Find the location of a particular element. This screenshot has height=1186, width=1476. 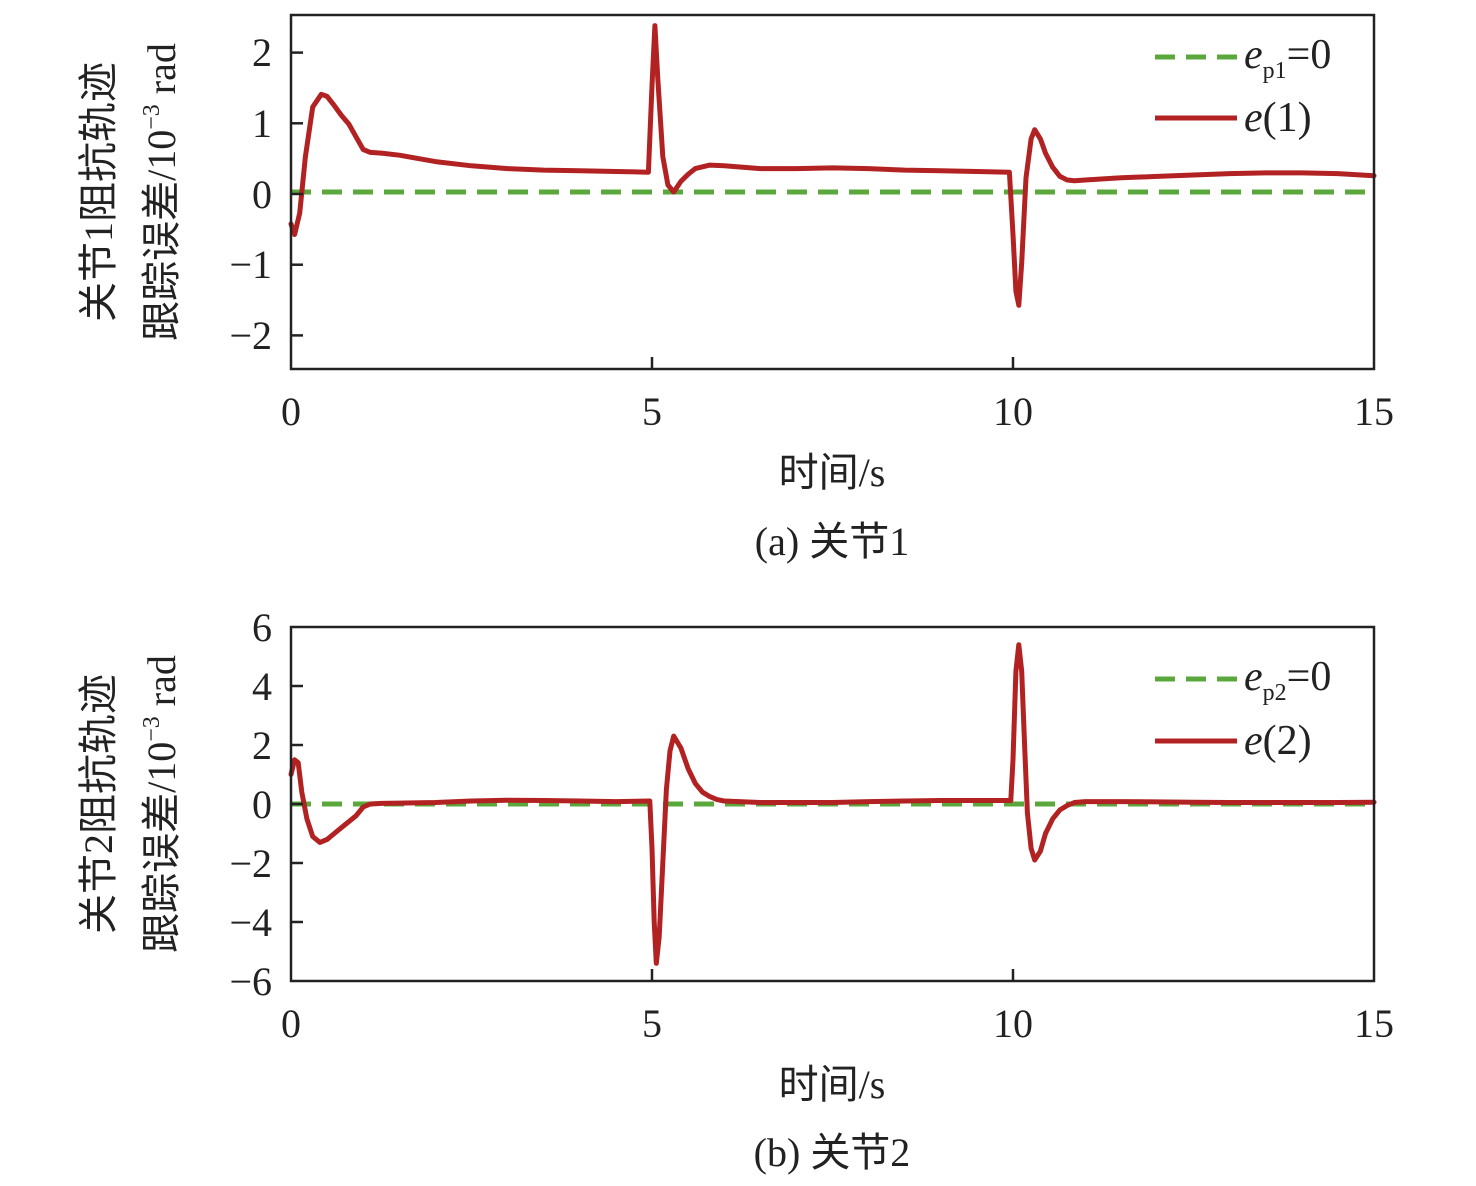

legend-err-label: e(1) is located at coordinates (1278, 118).